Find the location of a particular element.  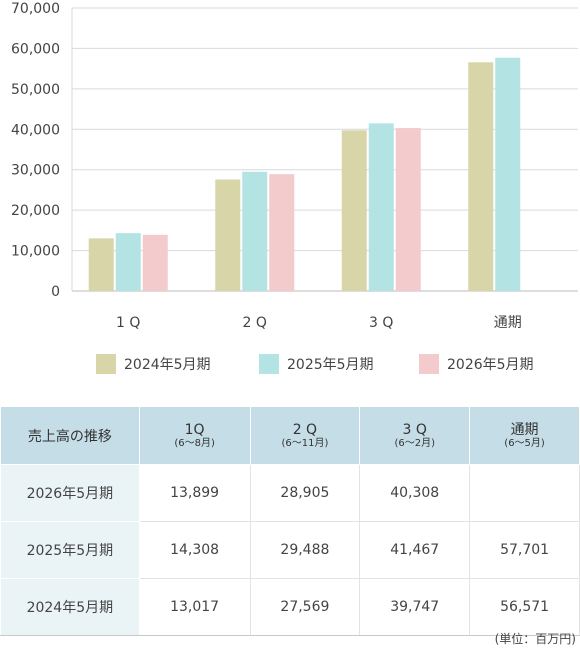

column-header-2q: 2 Q (6～11月) is located at coordinates (305, 435).